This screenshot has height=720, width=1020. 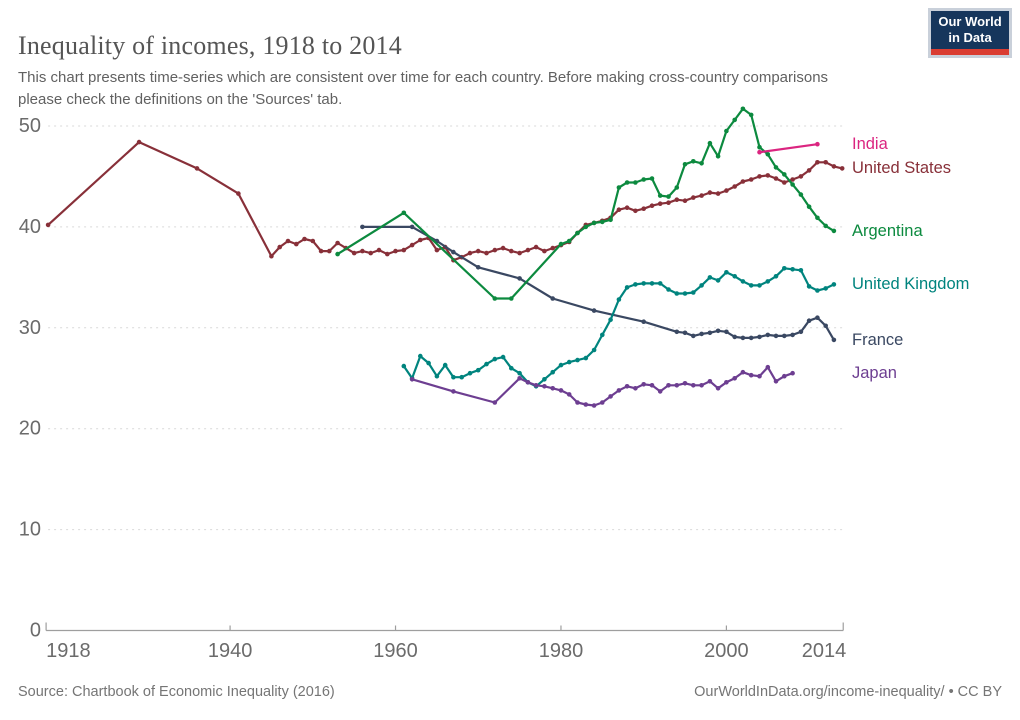 What do you see at coordinates (395, 651) in the screenshot?
I see `svg-text: 1960` at bounding box center [395, 651].